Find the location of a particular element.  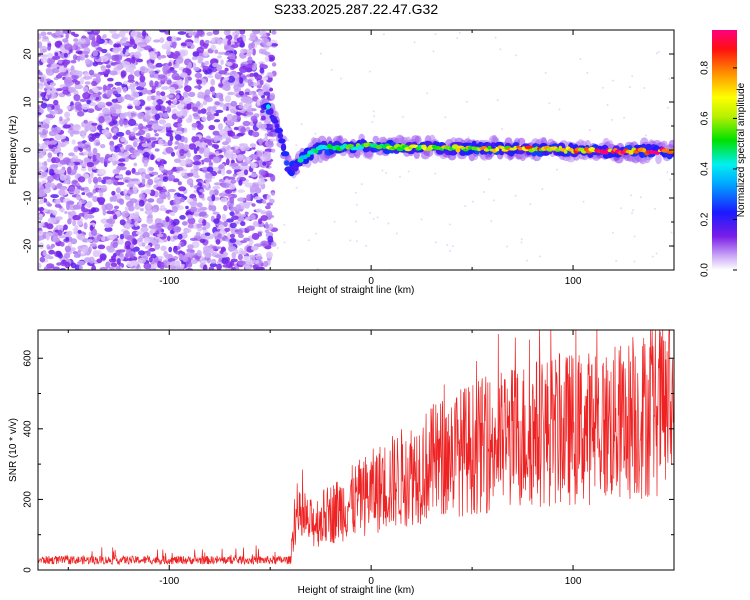

colorbar-tick-label: 0.2 is located at coordinates (705, 219).